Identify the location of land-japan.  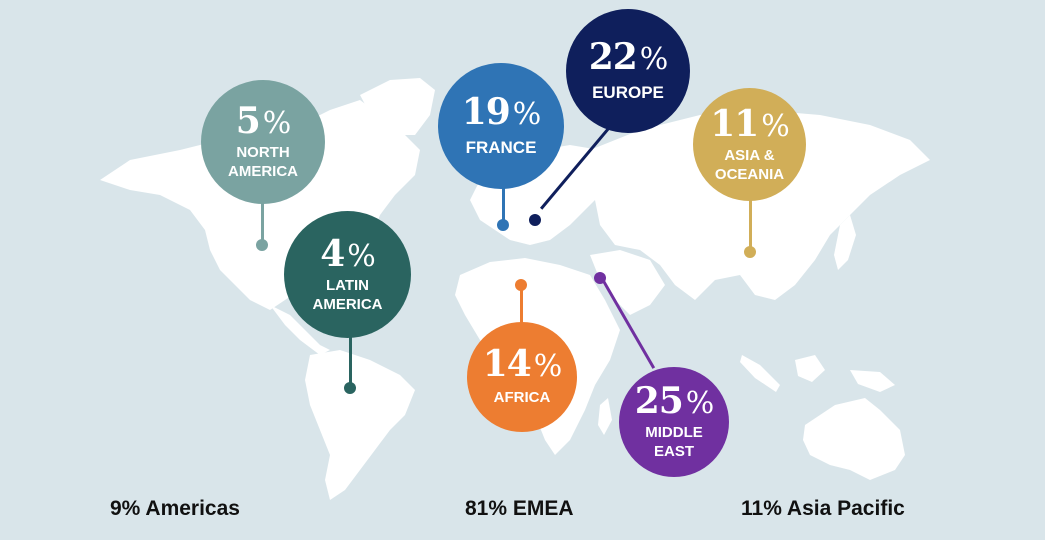
(845, 242).